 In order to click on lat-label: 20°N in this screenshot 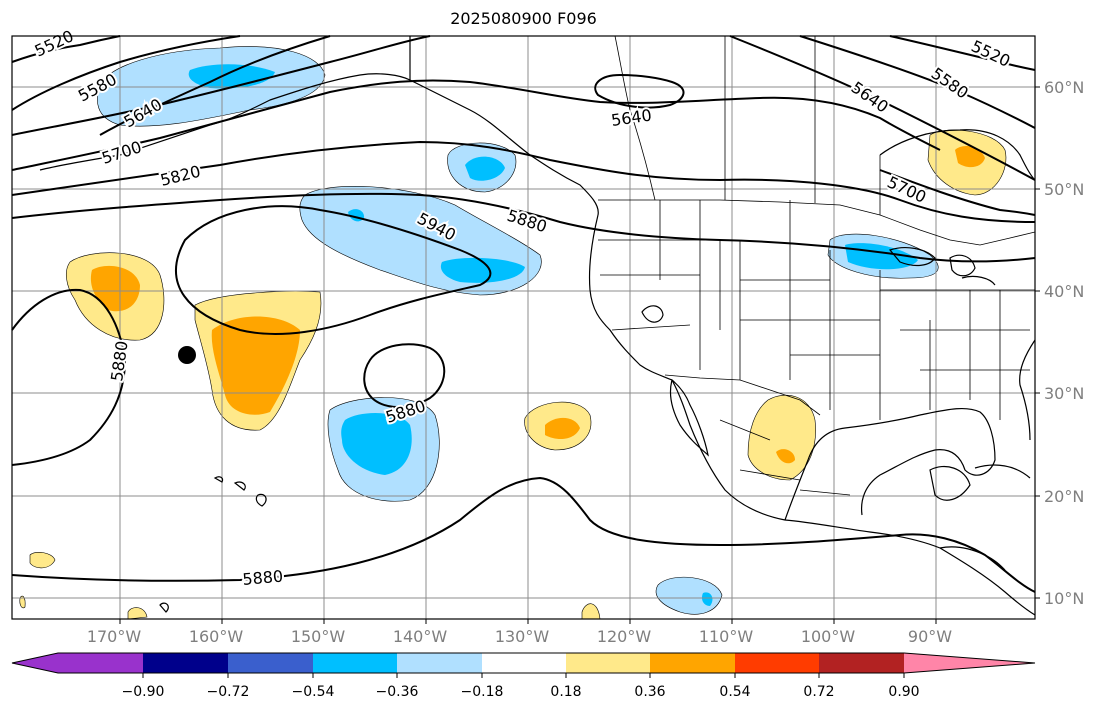, I will do `click(1064, 496)`.